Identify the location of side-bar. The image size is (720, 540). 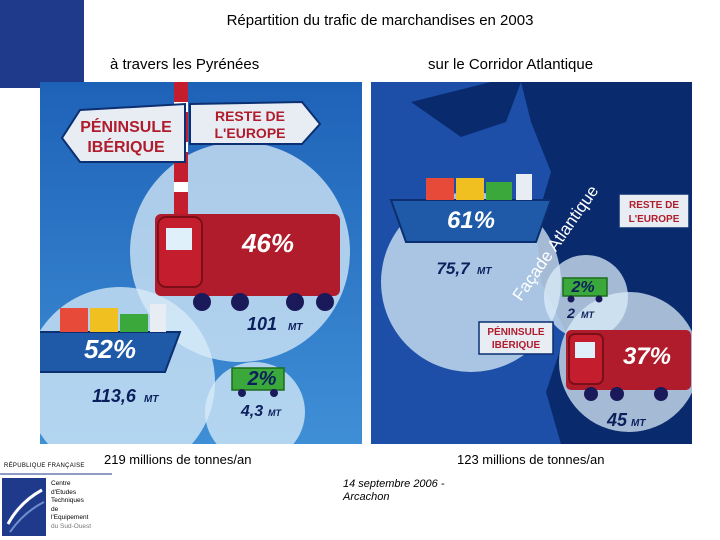
(42, 44).